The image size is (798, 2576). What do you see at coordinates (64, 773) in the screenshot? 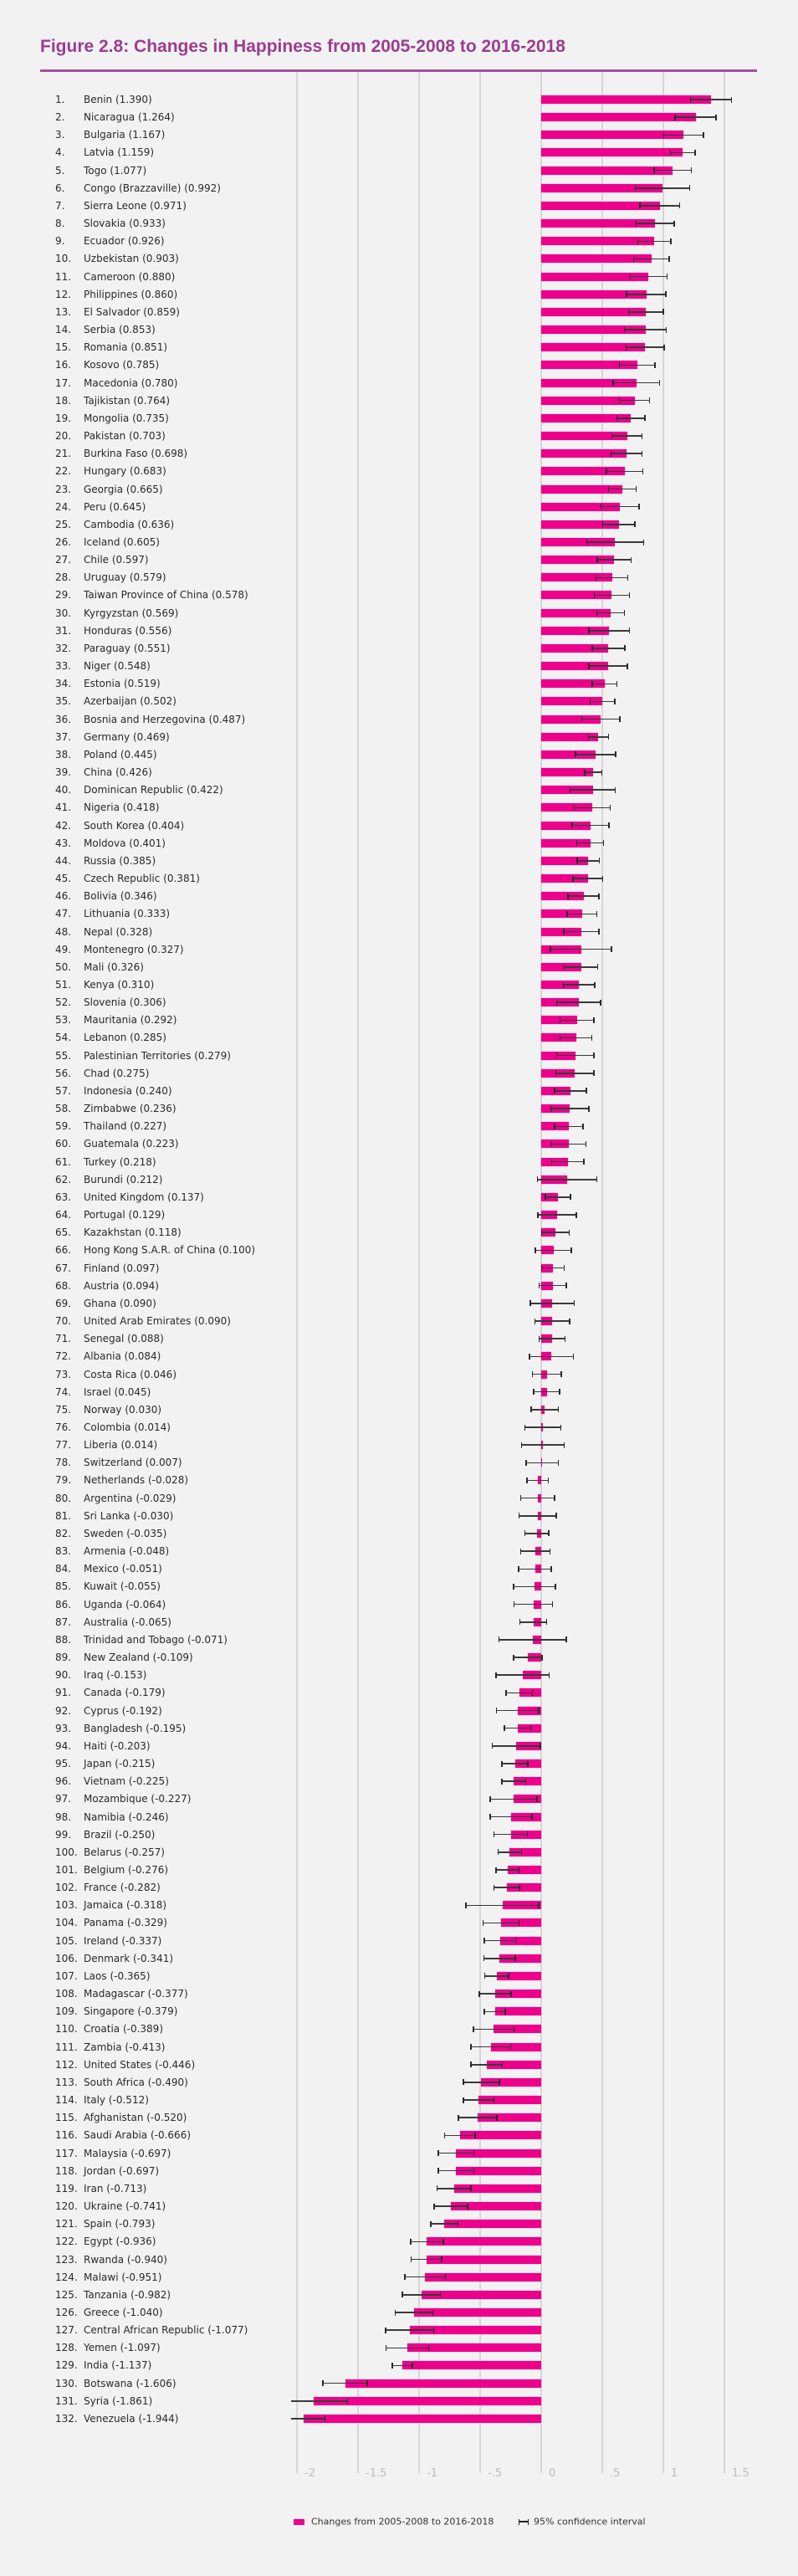
I see `rank-label: 39.` at bounding box center [64, 773].